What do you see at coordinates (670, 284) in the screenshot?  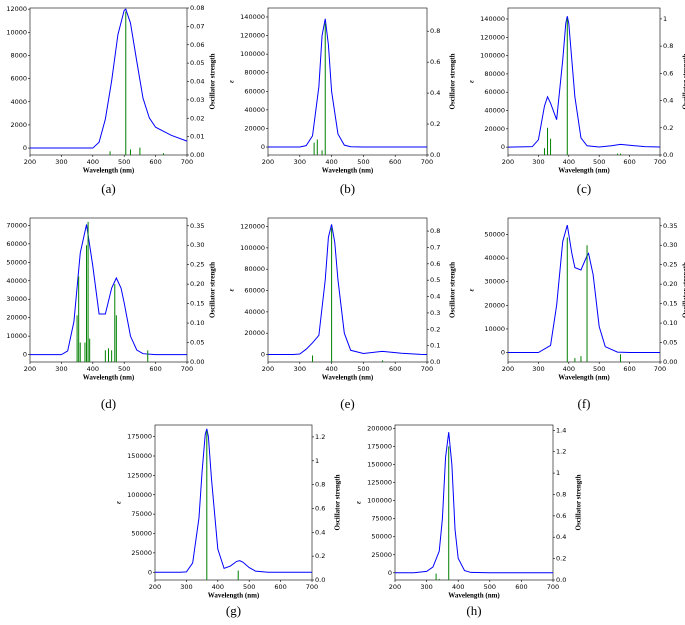 I see `y2-tick-label: 0.20` at bounding box center [670, 284].